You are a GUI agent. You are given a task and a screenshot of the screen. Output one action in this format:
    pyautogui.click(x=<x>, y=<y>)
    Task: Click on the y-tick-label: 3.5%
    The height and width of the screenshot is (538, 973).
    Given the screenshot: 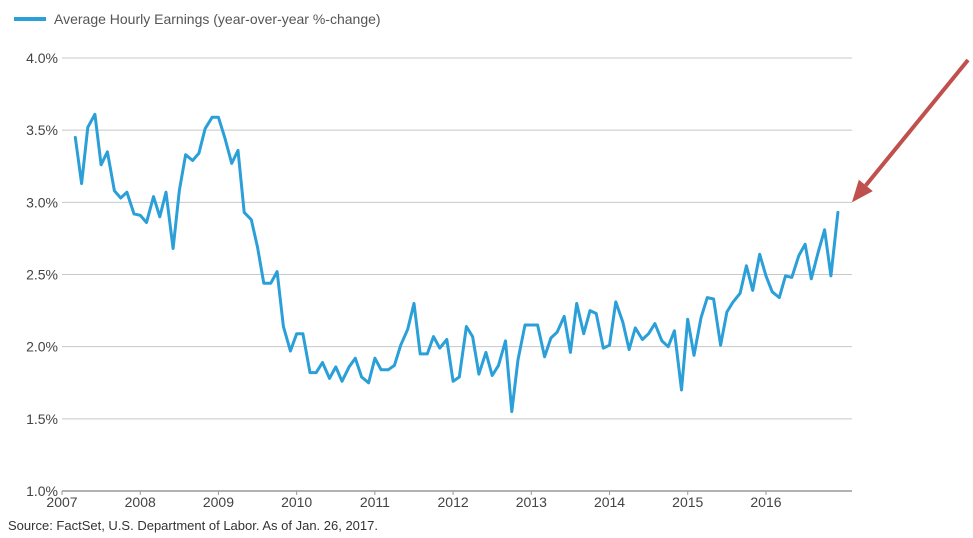 What is the action you would take?
    pyautogui.click(x=42, y=130)
    